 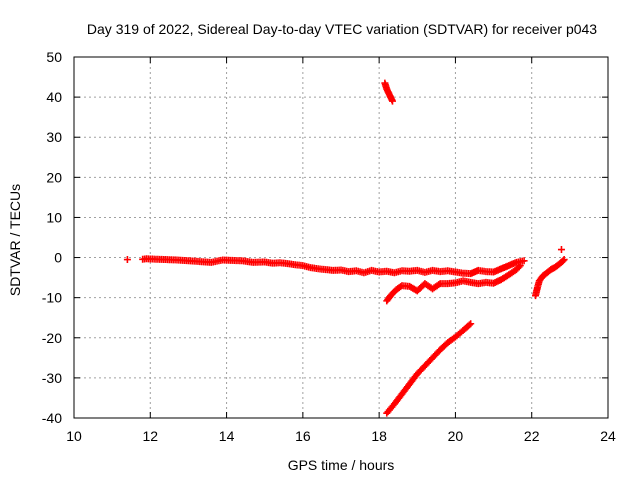 What do you see at coordinates (303, 436) in the screenshot?
I see `x-tick-label: 16` at bounding box center [303, 436].